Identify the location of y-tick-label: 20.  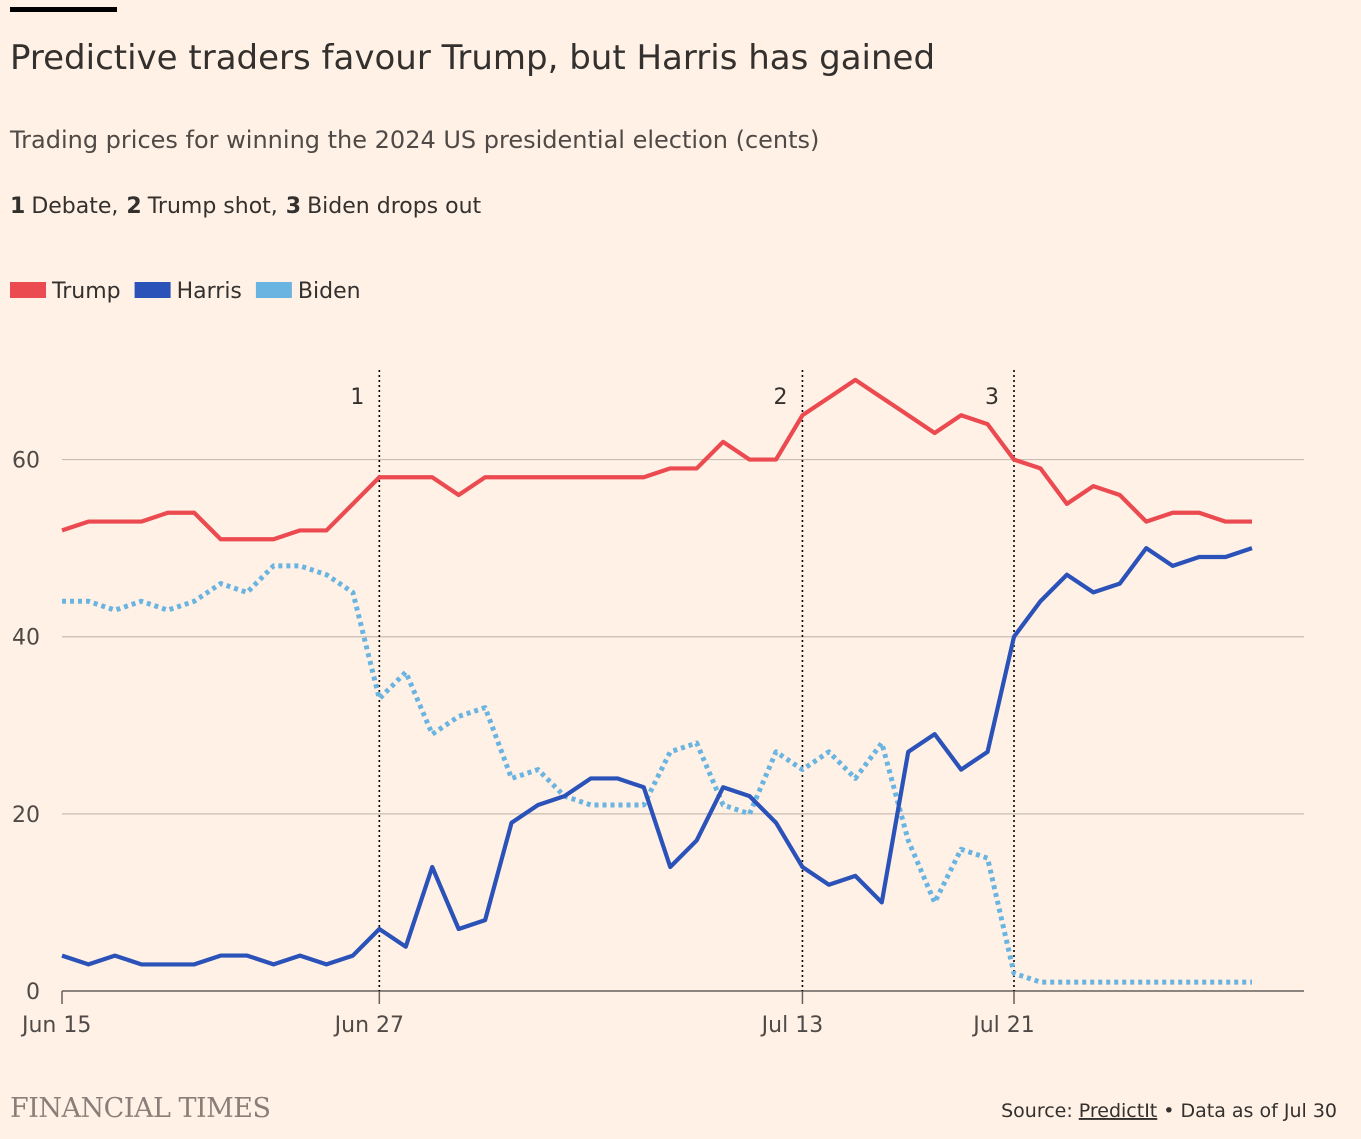
(26, 815).